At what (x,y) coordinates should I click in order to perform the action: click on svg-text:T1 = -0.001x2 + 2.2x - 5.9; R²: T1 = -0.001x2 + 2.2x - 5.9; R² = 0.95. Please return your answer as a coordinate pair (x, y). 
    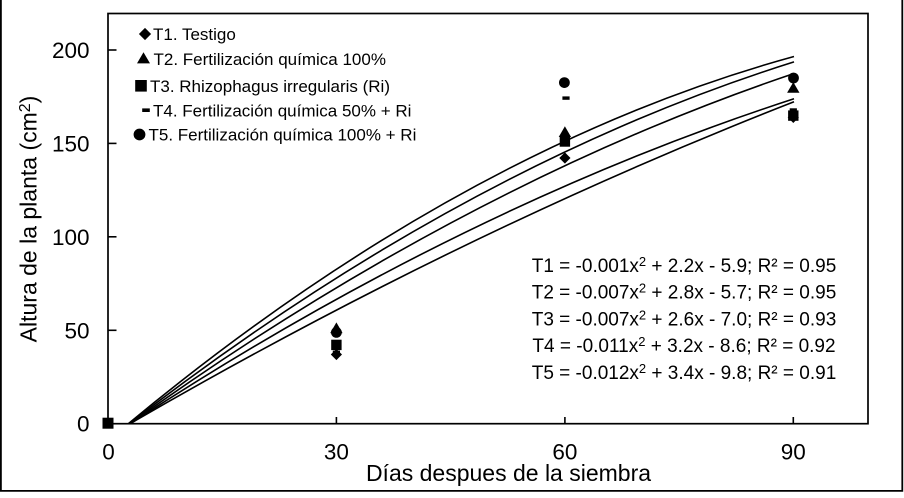
    Looking at the image, I should click on (684, 265).